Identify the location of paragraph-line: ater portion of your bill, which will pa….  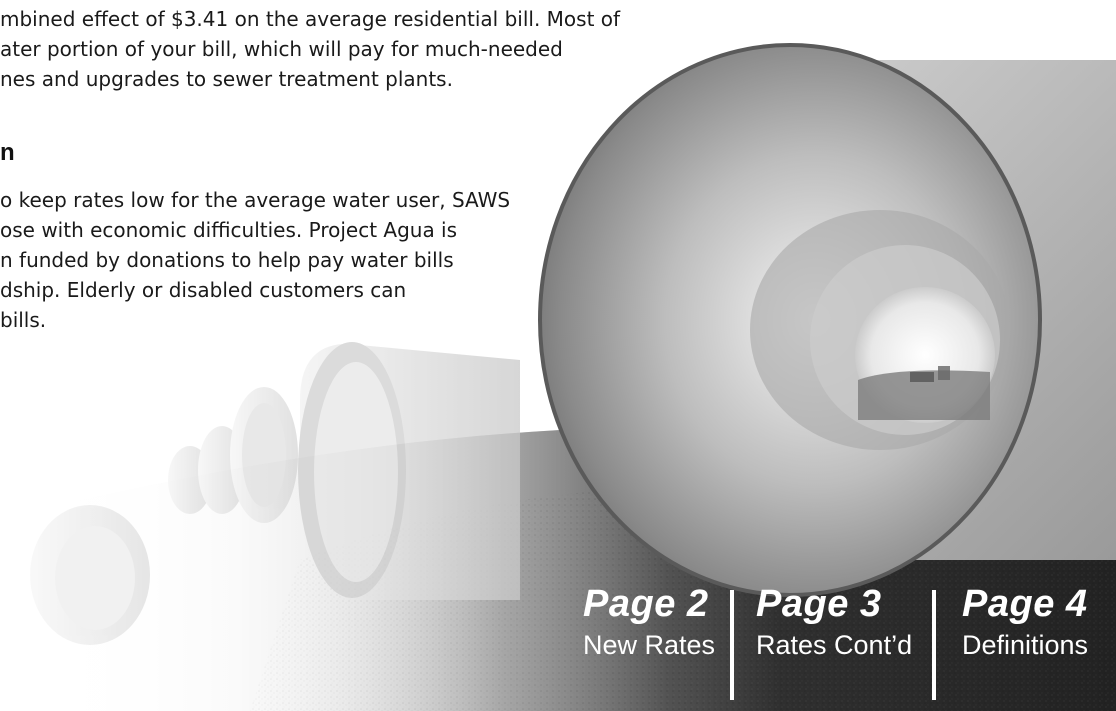
(281, 49).